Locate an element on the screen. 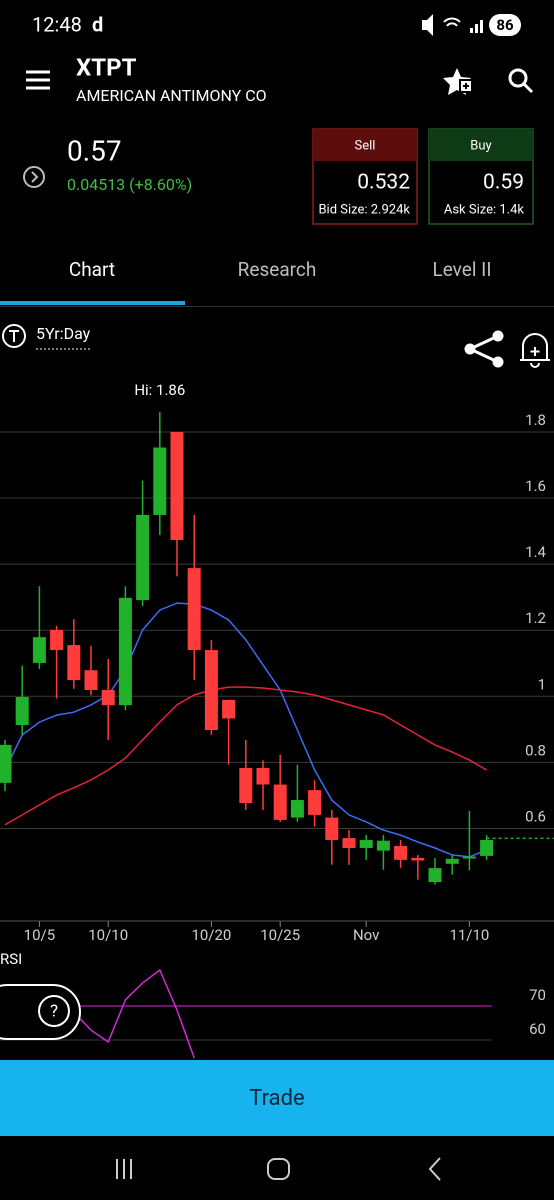 The height and width of the screenshot is (1200, 554). y-tick-label: 70 is located at coordinates (537, 995).